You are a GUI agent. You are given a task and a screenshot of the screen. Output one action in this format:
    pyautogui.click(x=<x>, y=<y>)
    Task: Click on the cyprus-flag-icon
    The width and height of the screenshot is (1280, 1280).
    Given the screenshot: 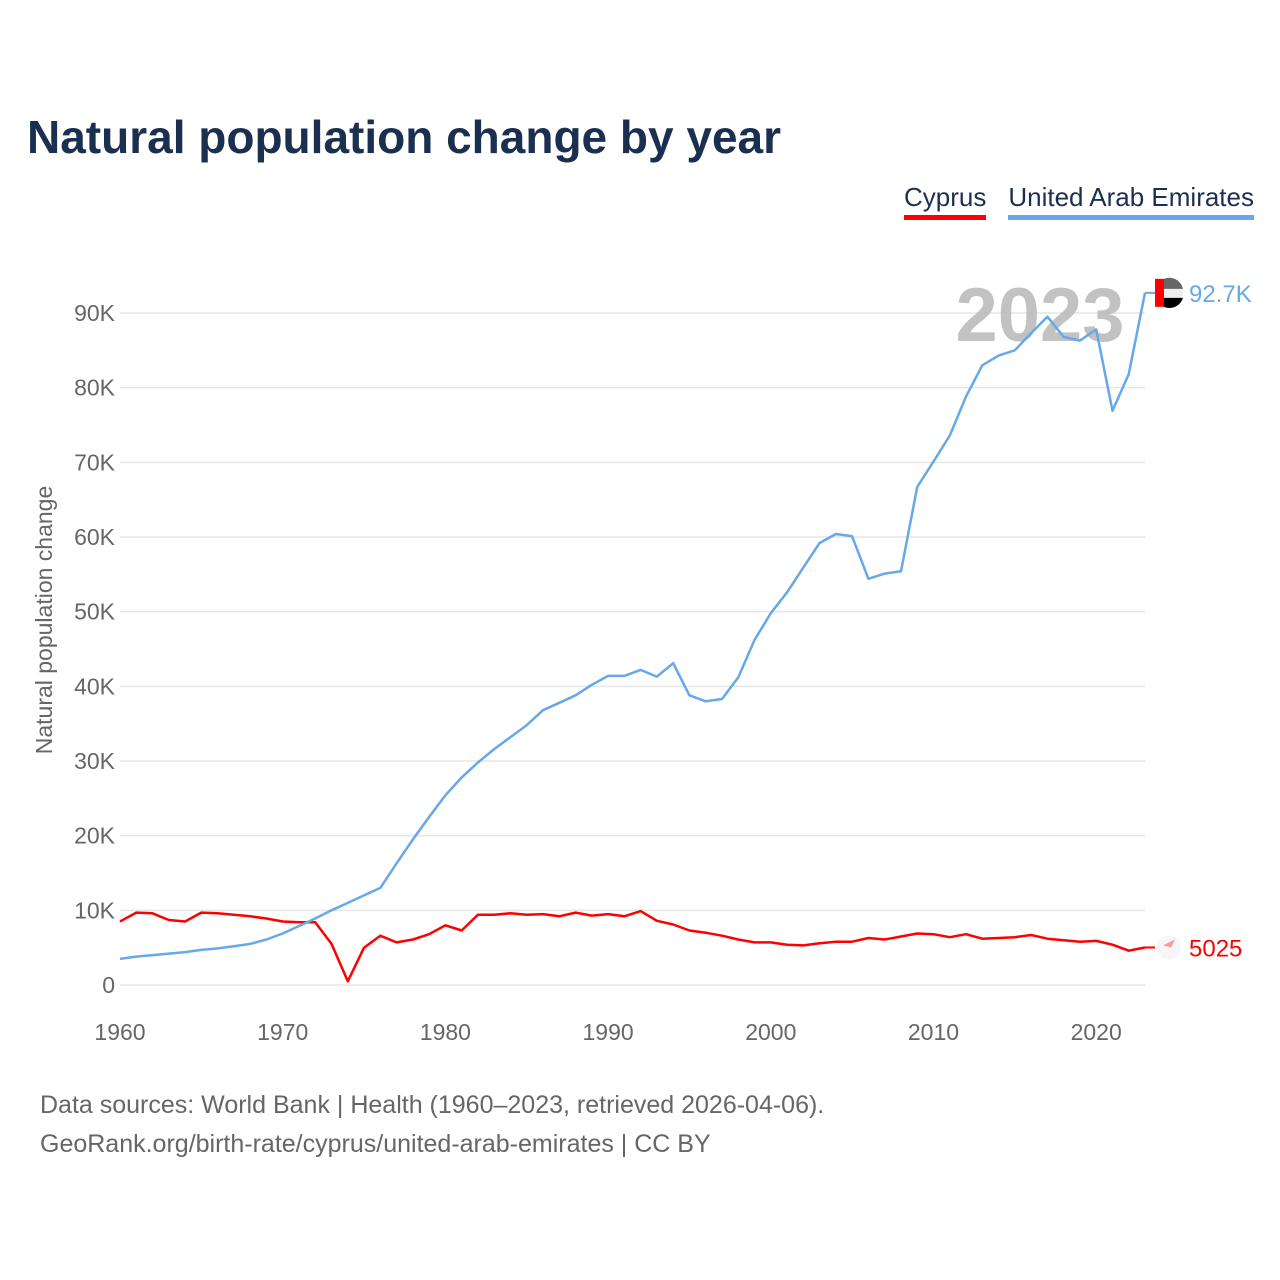 What is the action you would take?
    pyautogui.click(x=1169, y=947)
    